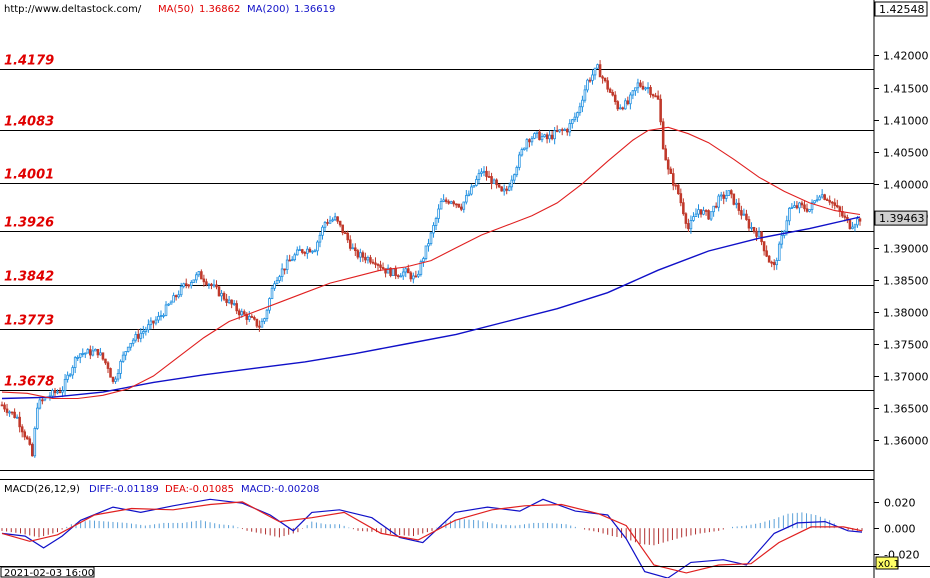 The height and width of the screenshot is (578, 930). I want to click on price-tick-label: 1.41000, so click(906, 121).